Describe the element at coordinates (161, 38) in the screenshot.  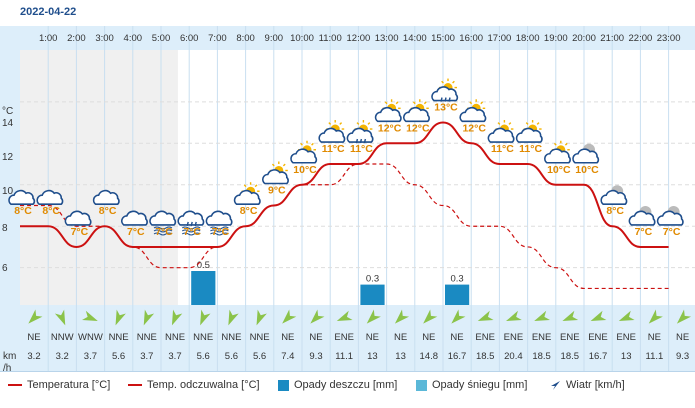
I see `hour-label: 5:00` at that location.